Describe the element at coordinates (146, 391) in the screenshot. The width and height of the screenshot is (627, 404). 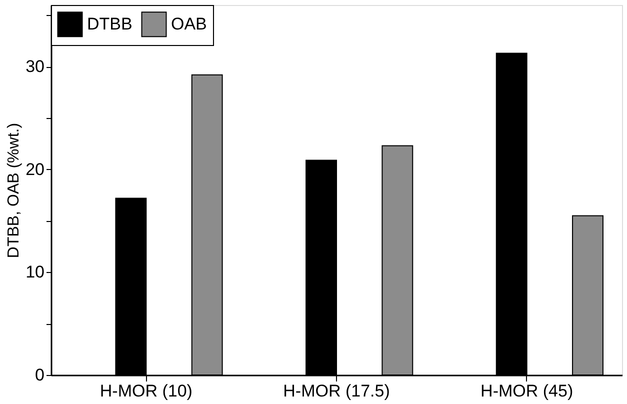
I see `x-tick-label: H-MOR (10)` at that location.